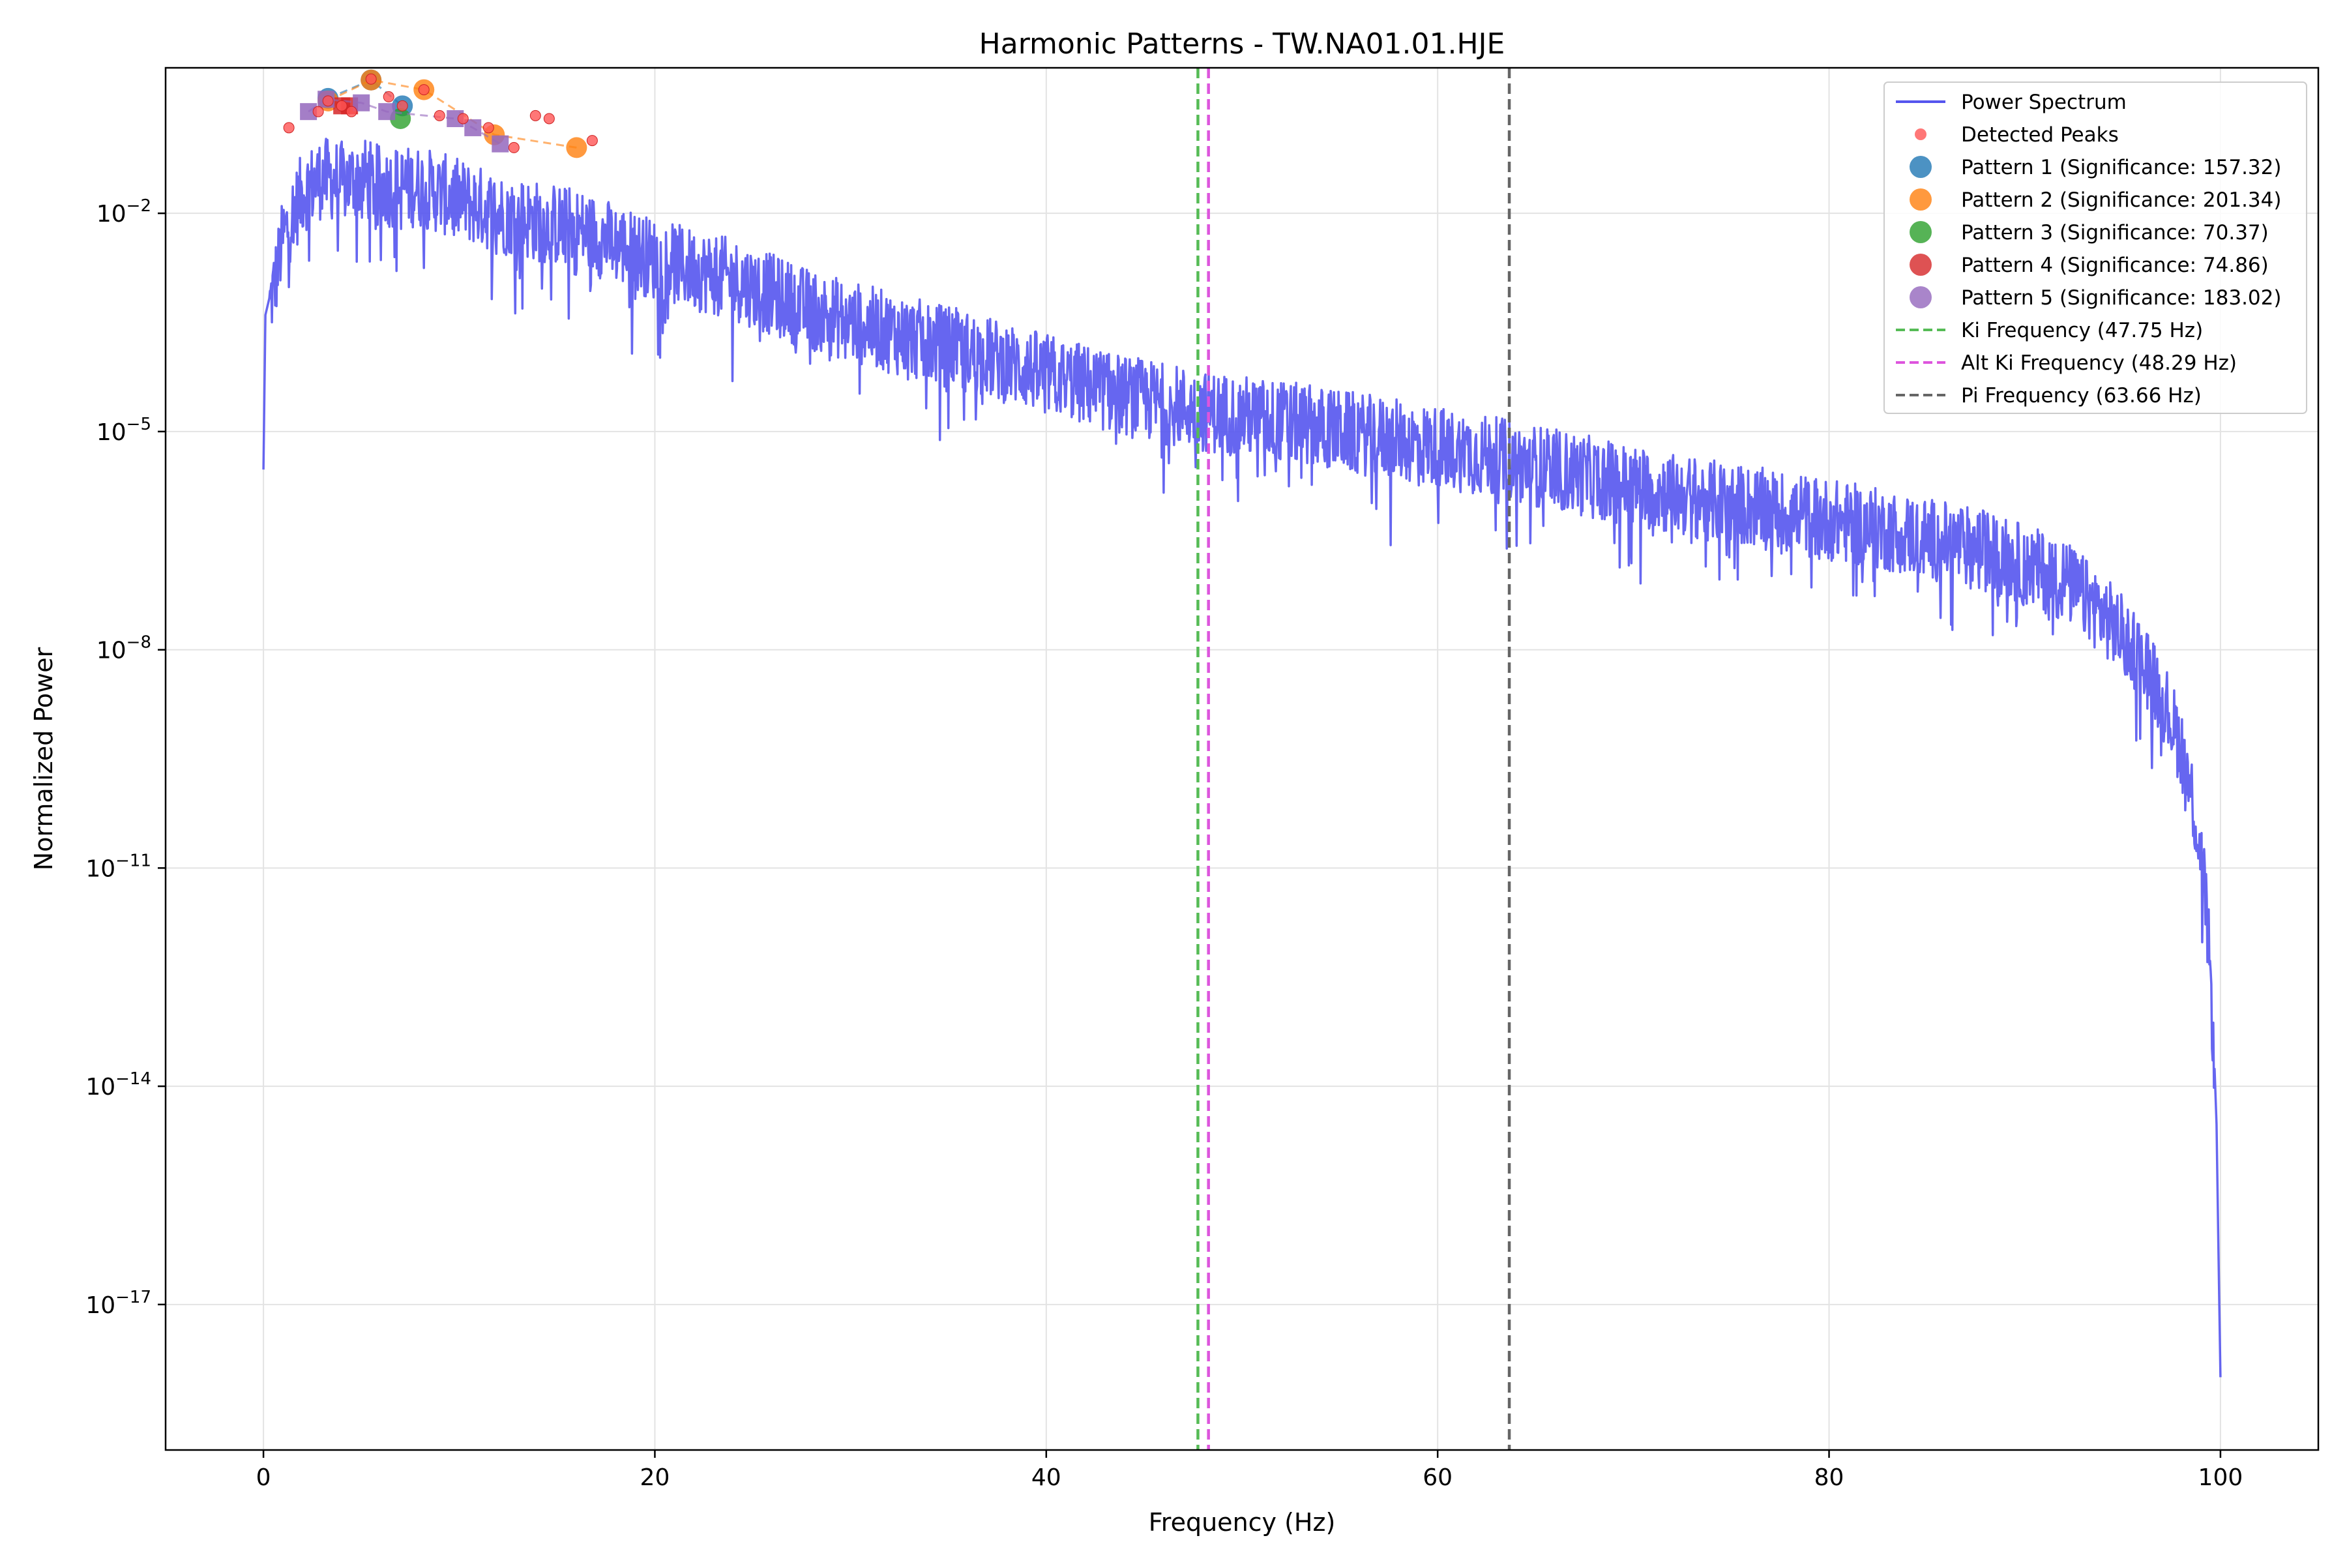 Image resolution: width=2347 pixels, height=1568 pixels. What do you see at coordinates (2044, 103) in the screenshot?
I see `power-spectrum-legend-label: Power Spectrum` at bounding box center [2044, 103].